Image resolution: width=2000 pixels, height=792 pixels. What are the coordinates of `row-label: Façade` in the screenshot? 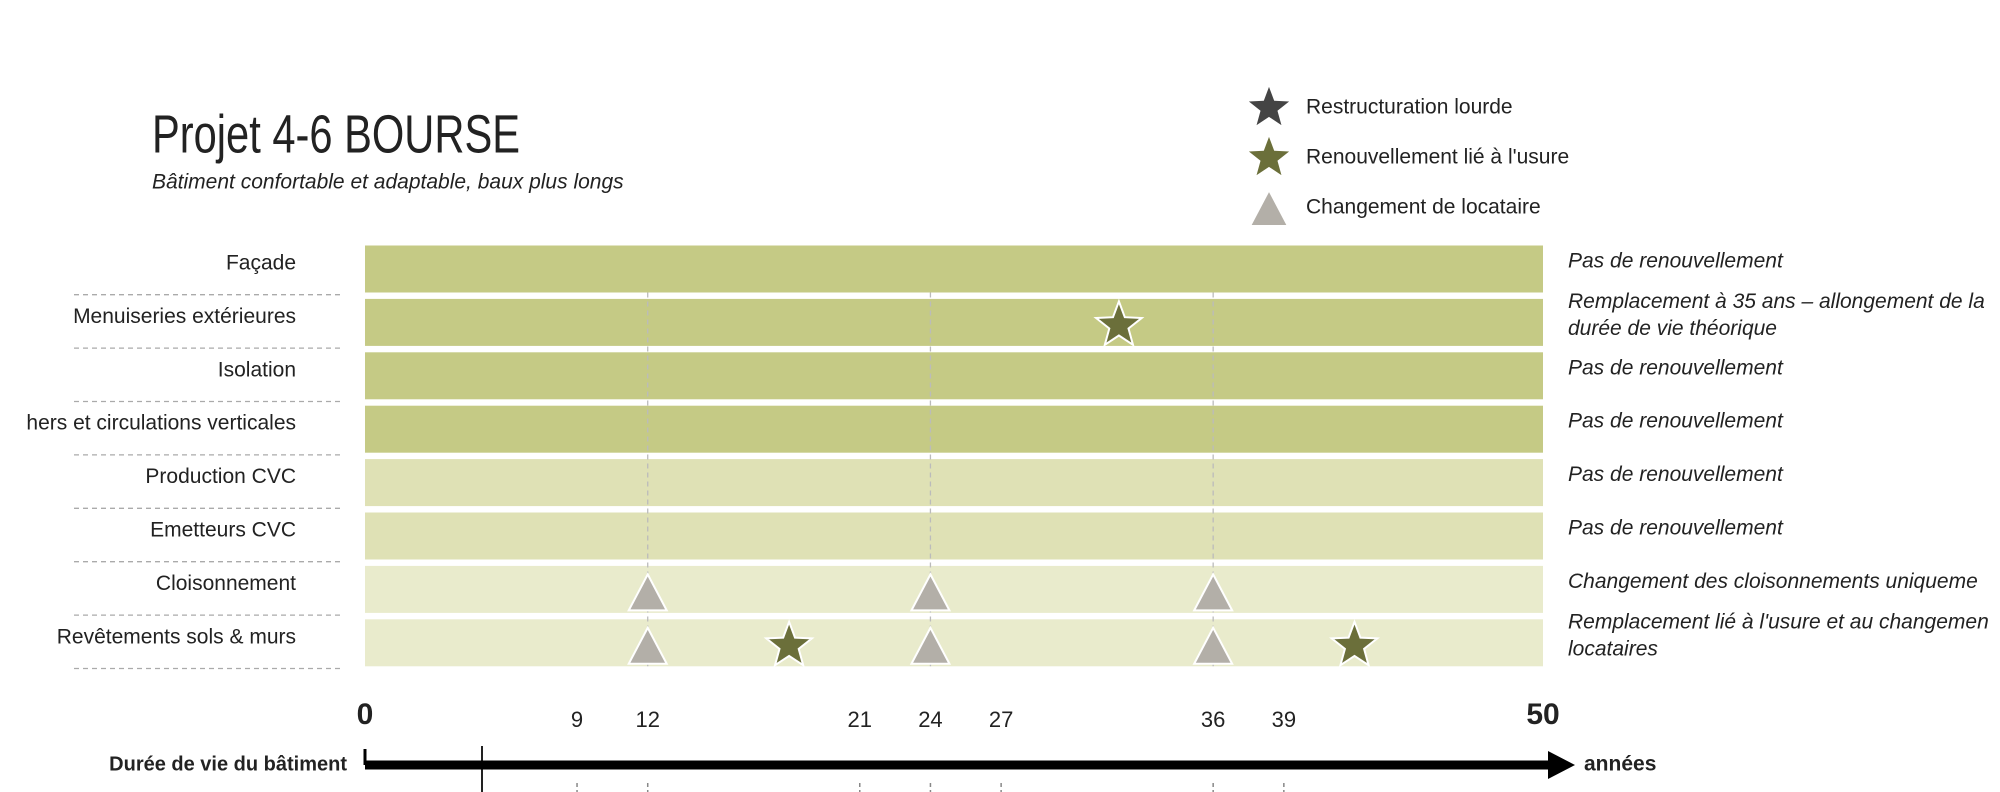 It's located at (261, 263).